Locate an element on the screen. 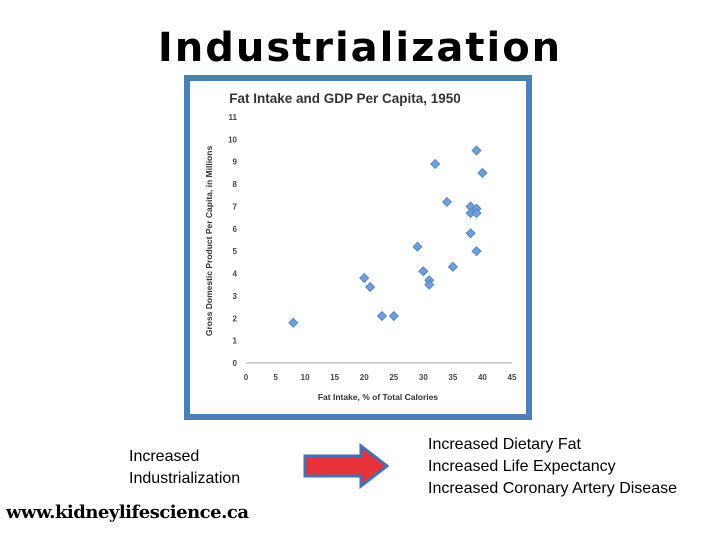 The image size is (720, 540). left-line-2: Industrialization is located at coordinates (185, 478).